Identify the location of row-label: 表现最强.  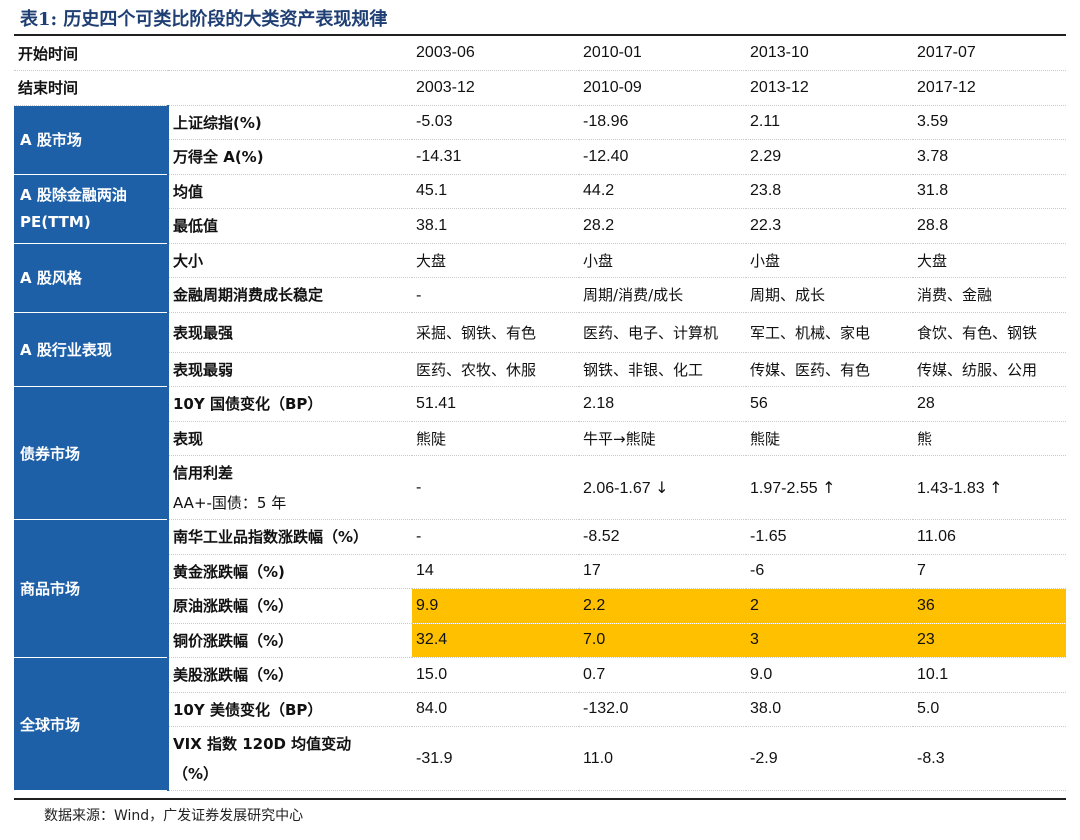
(289, 332).